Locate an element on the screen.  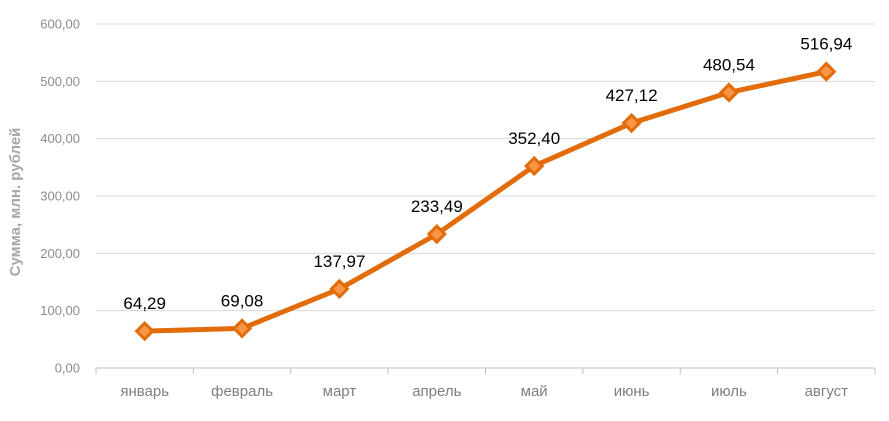
x-tick-label: июнь is located at coordinates (632, 391).